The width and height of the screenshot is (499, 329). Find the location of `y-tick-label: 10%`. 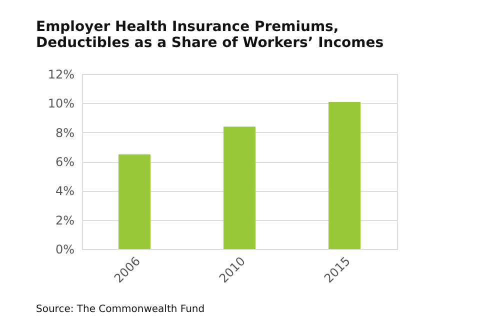

y-tick-label: 10% is located at coordinates (61, 103).